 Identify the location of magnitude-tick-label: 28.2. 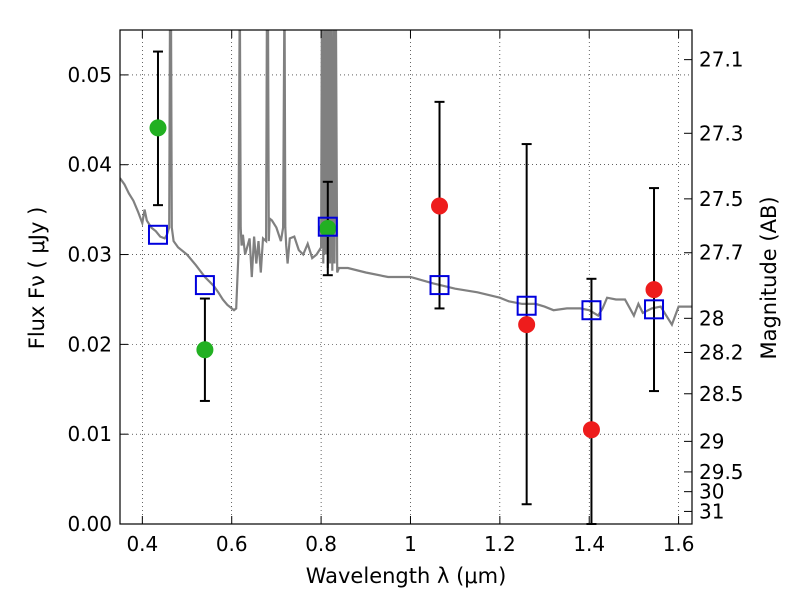
(721, 352).